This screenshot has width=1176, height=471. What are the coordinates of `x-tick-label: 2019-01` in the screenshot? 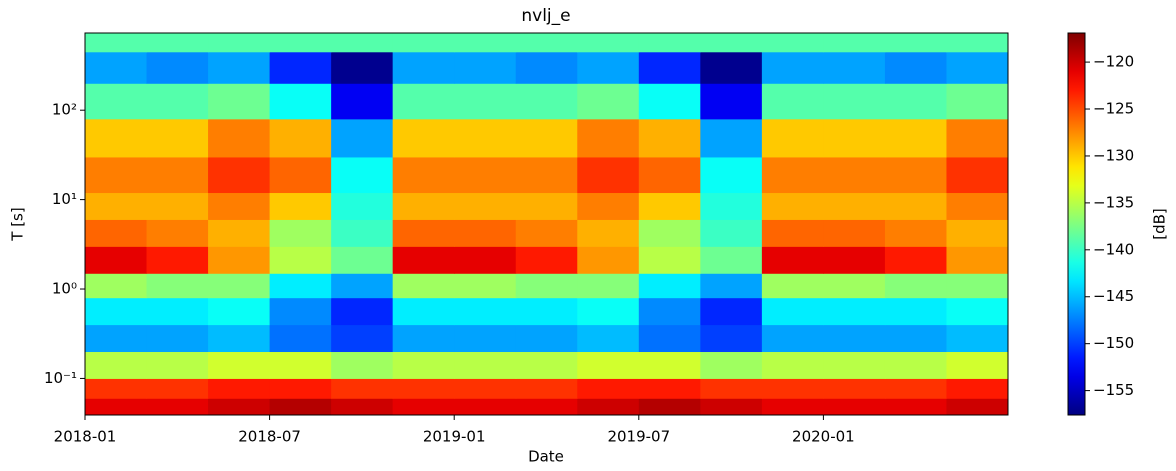 It's located at (454, 437).